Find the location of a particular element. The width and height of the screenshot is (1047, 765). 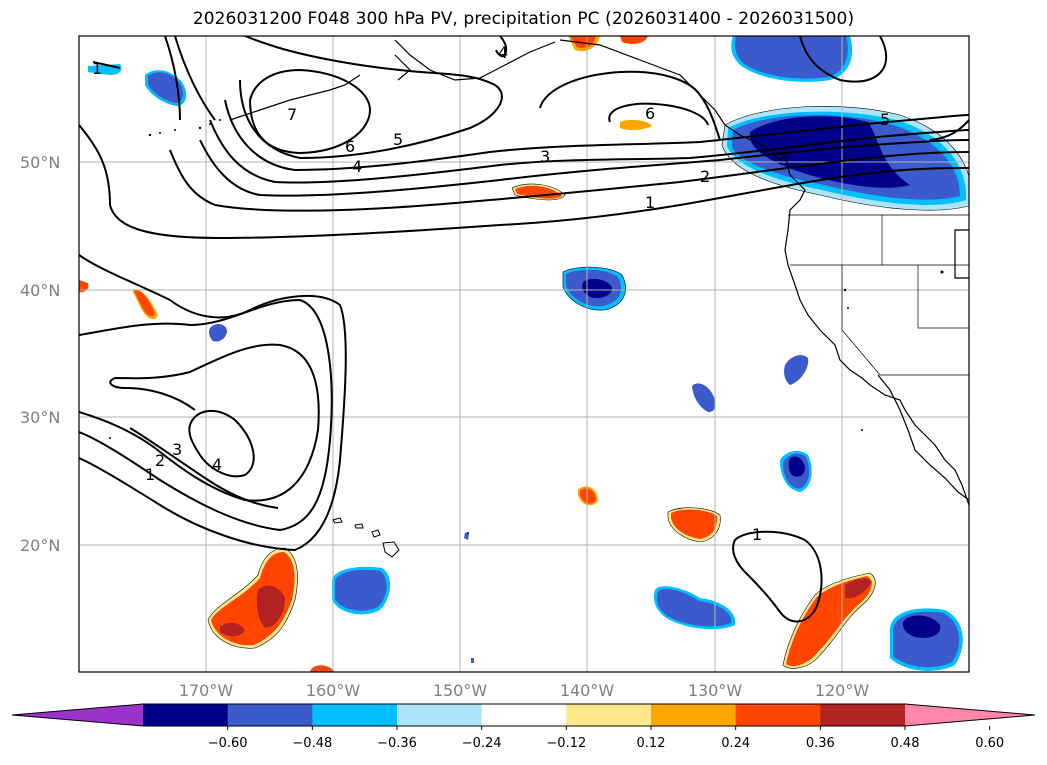

state-borders is located at coordinates (878, 295).